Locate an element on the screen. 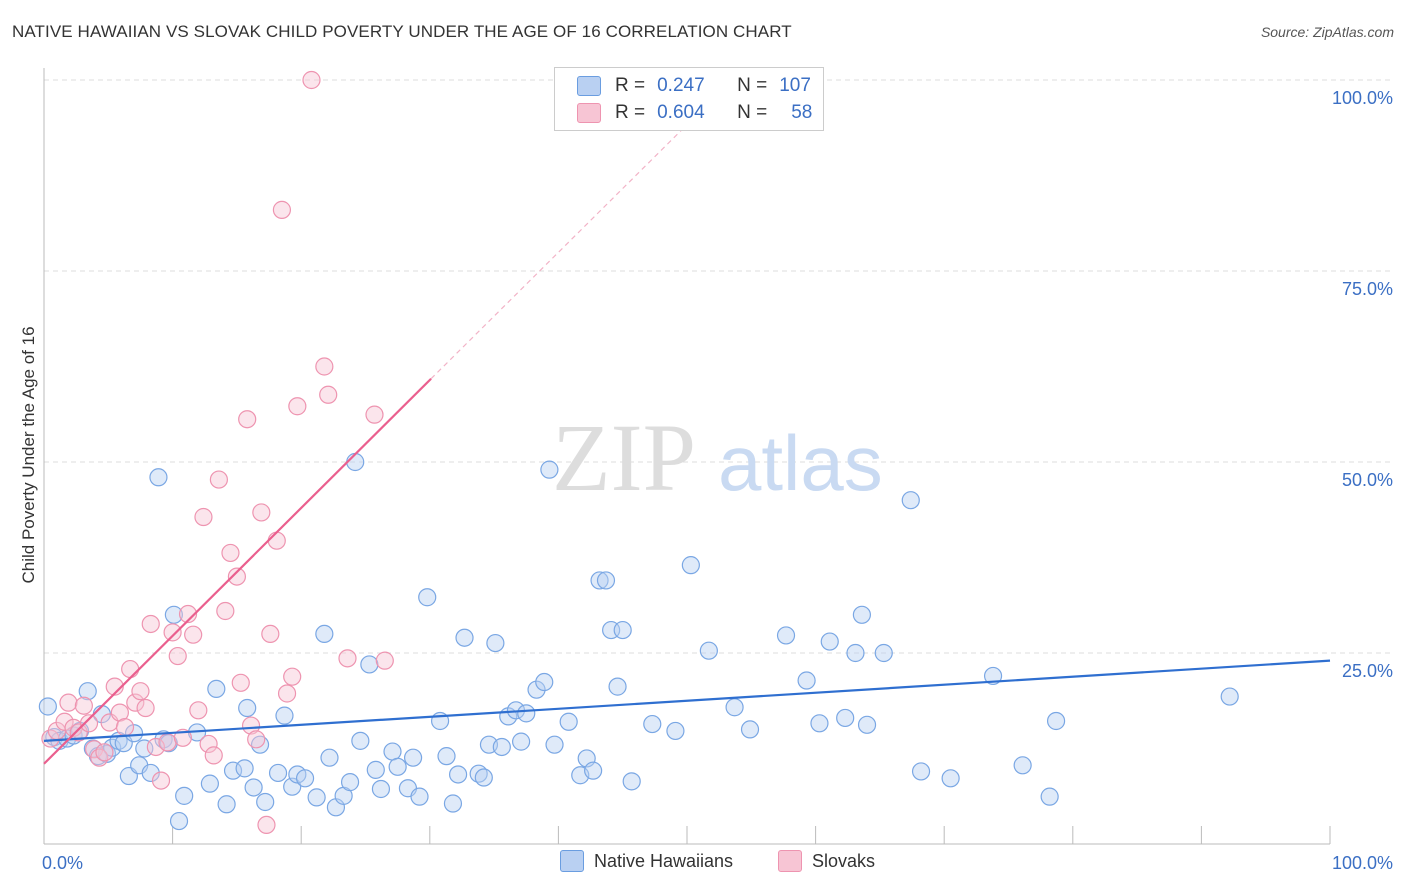  legend-label-native-hawaiians: Native Hawaiians is located at coordinates (664, 860).